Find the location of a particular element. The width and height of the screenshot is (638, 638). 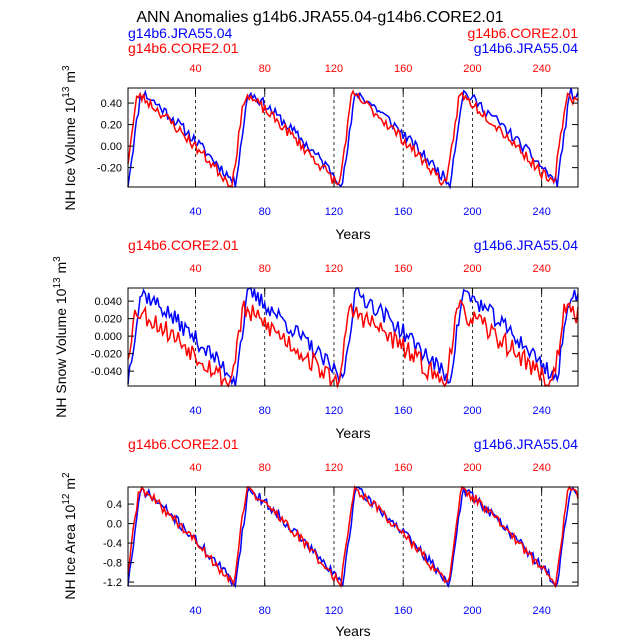

y-ticks: 0.4 0.0 -0.4 -0.8 -1.2 is located at coordinates (340, 544).